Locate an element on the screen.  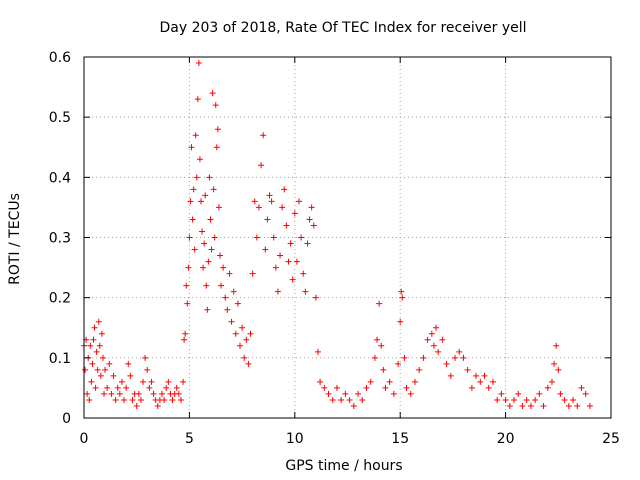
y-tick-label: 0.5 is located at coordinates (60, 118).